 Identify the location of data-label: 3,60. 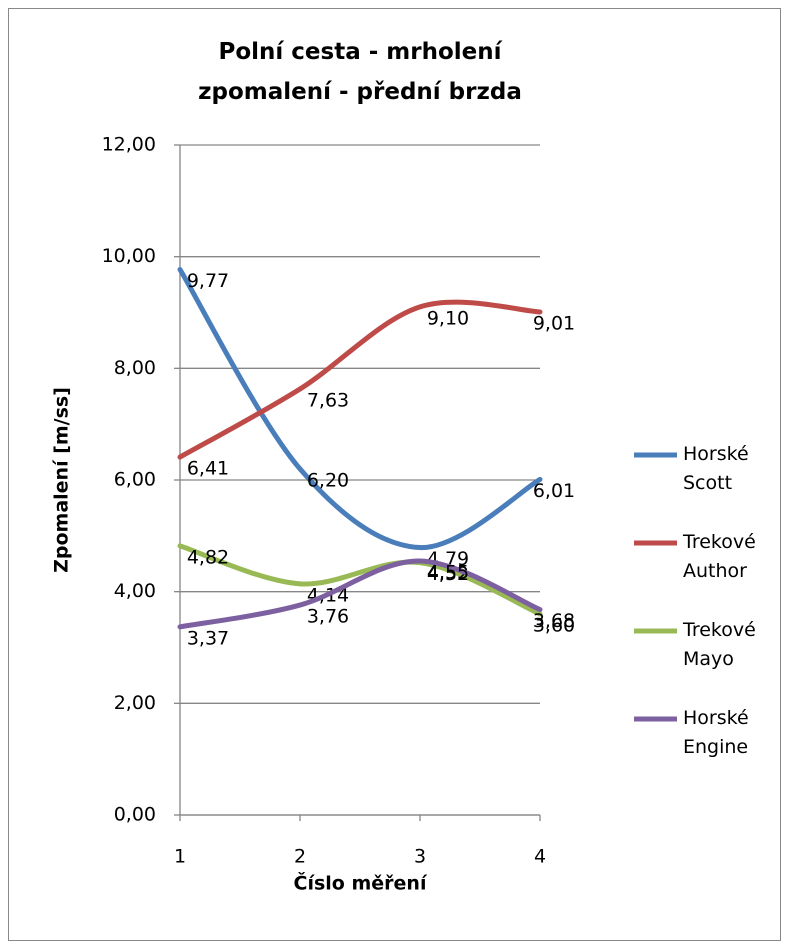
(554, 626).